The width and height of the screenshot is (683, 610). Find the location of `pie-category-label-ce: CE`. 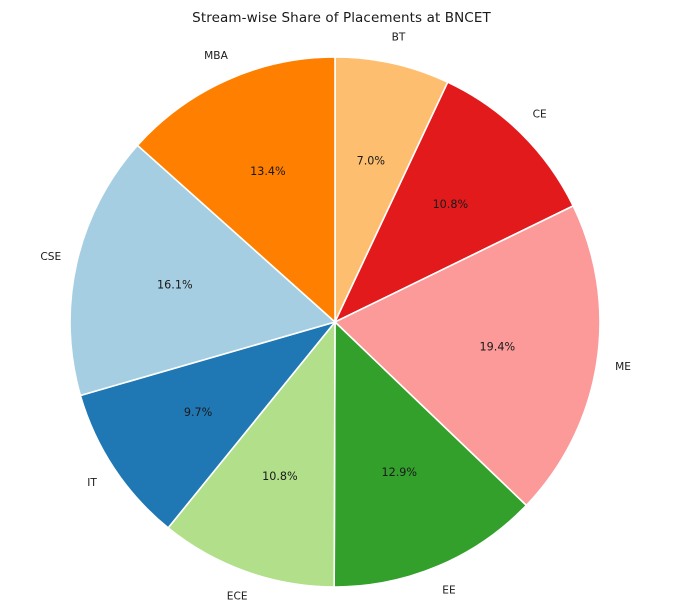

pie-category-label-ce: CE is located at coordinates (540, 114).